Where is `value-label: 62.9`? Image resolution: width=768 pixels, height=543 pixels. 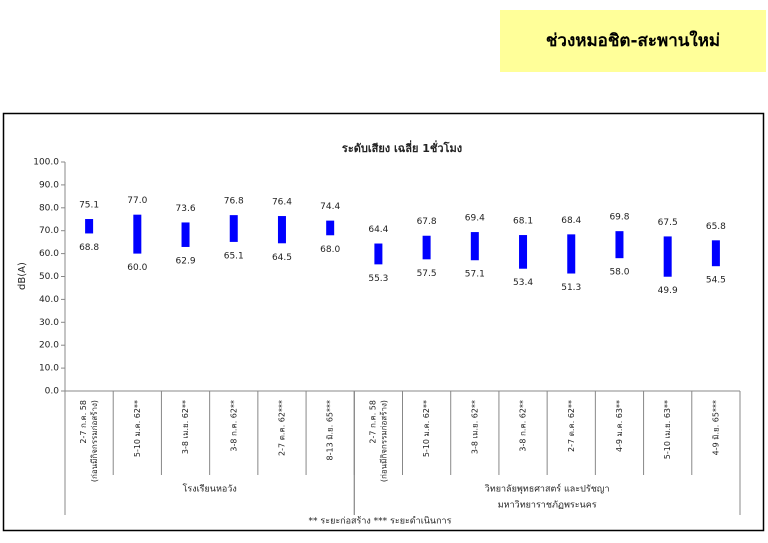
value-label: 62.9 is located at coordinates (186, 261).